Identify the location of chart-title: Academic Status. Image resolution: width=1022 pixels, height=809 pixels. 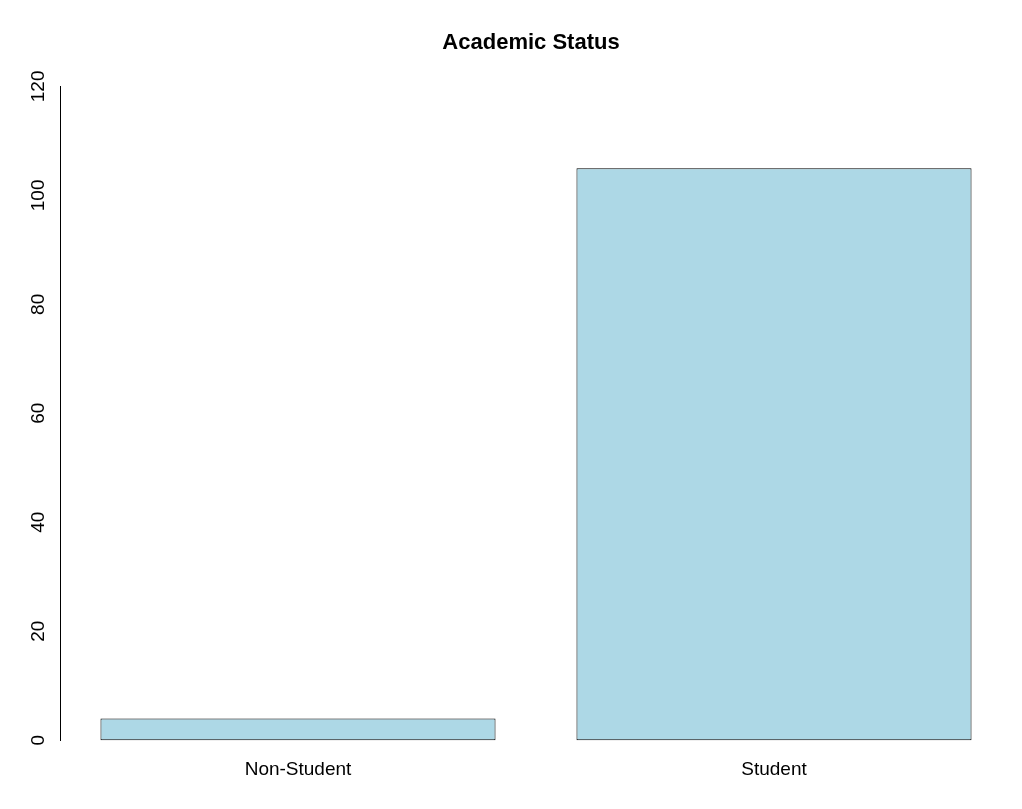
(531, 42).